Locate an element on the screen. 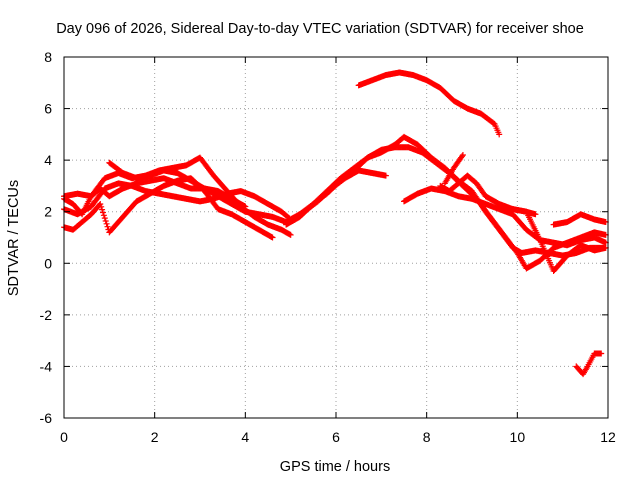  x-tick-label: 2 is located at coordinates (155, 437).